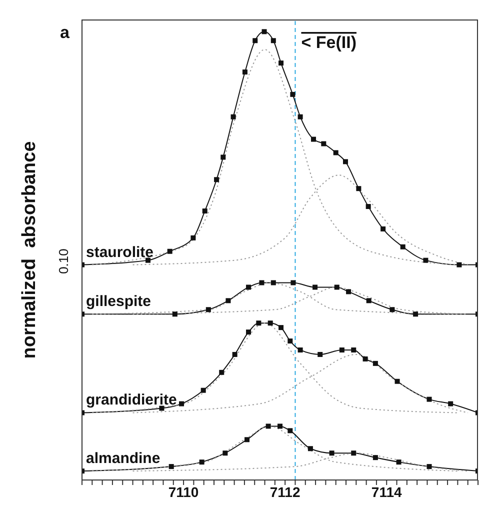  Describe the element at coordinates (63, 261) in the screenshot. I see `text: 0.10` at that location.